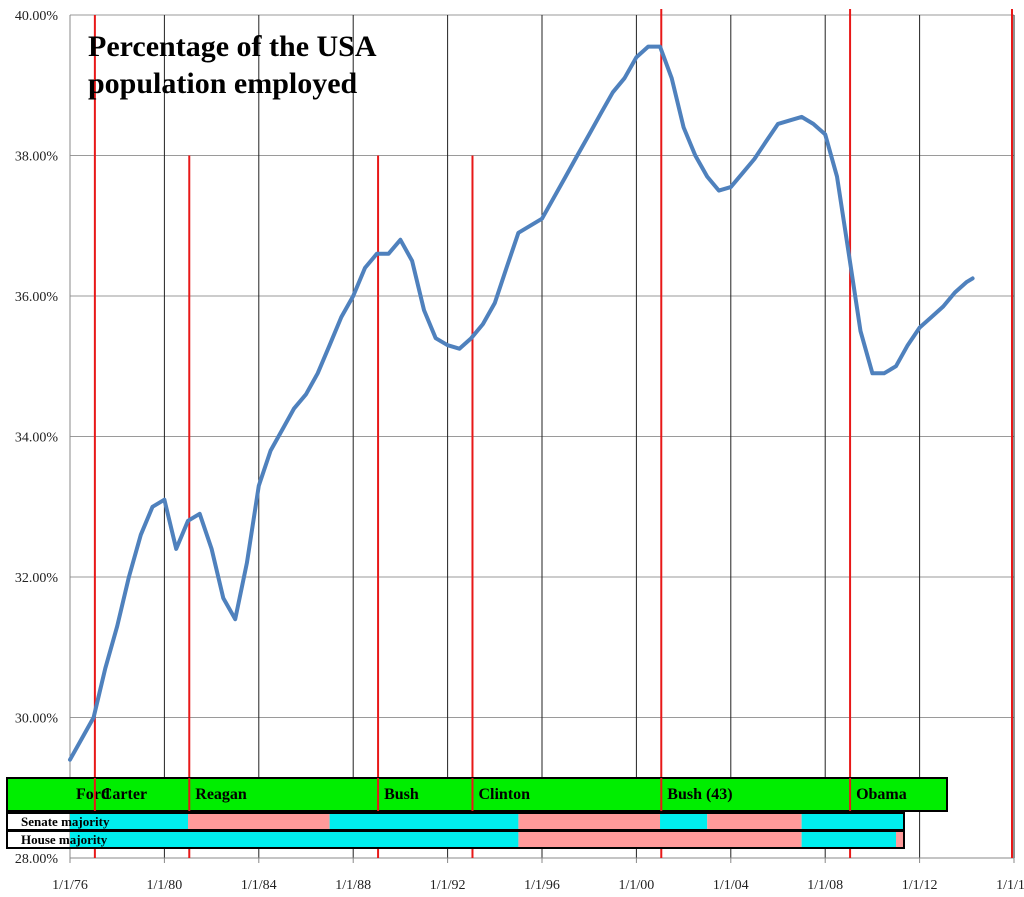  What do you see at coordinates (881, 794) in the screenshot?
I see `president-label: Obama` at bounding box center [881, 794].